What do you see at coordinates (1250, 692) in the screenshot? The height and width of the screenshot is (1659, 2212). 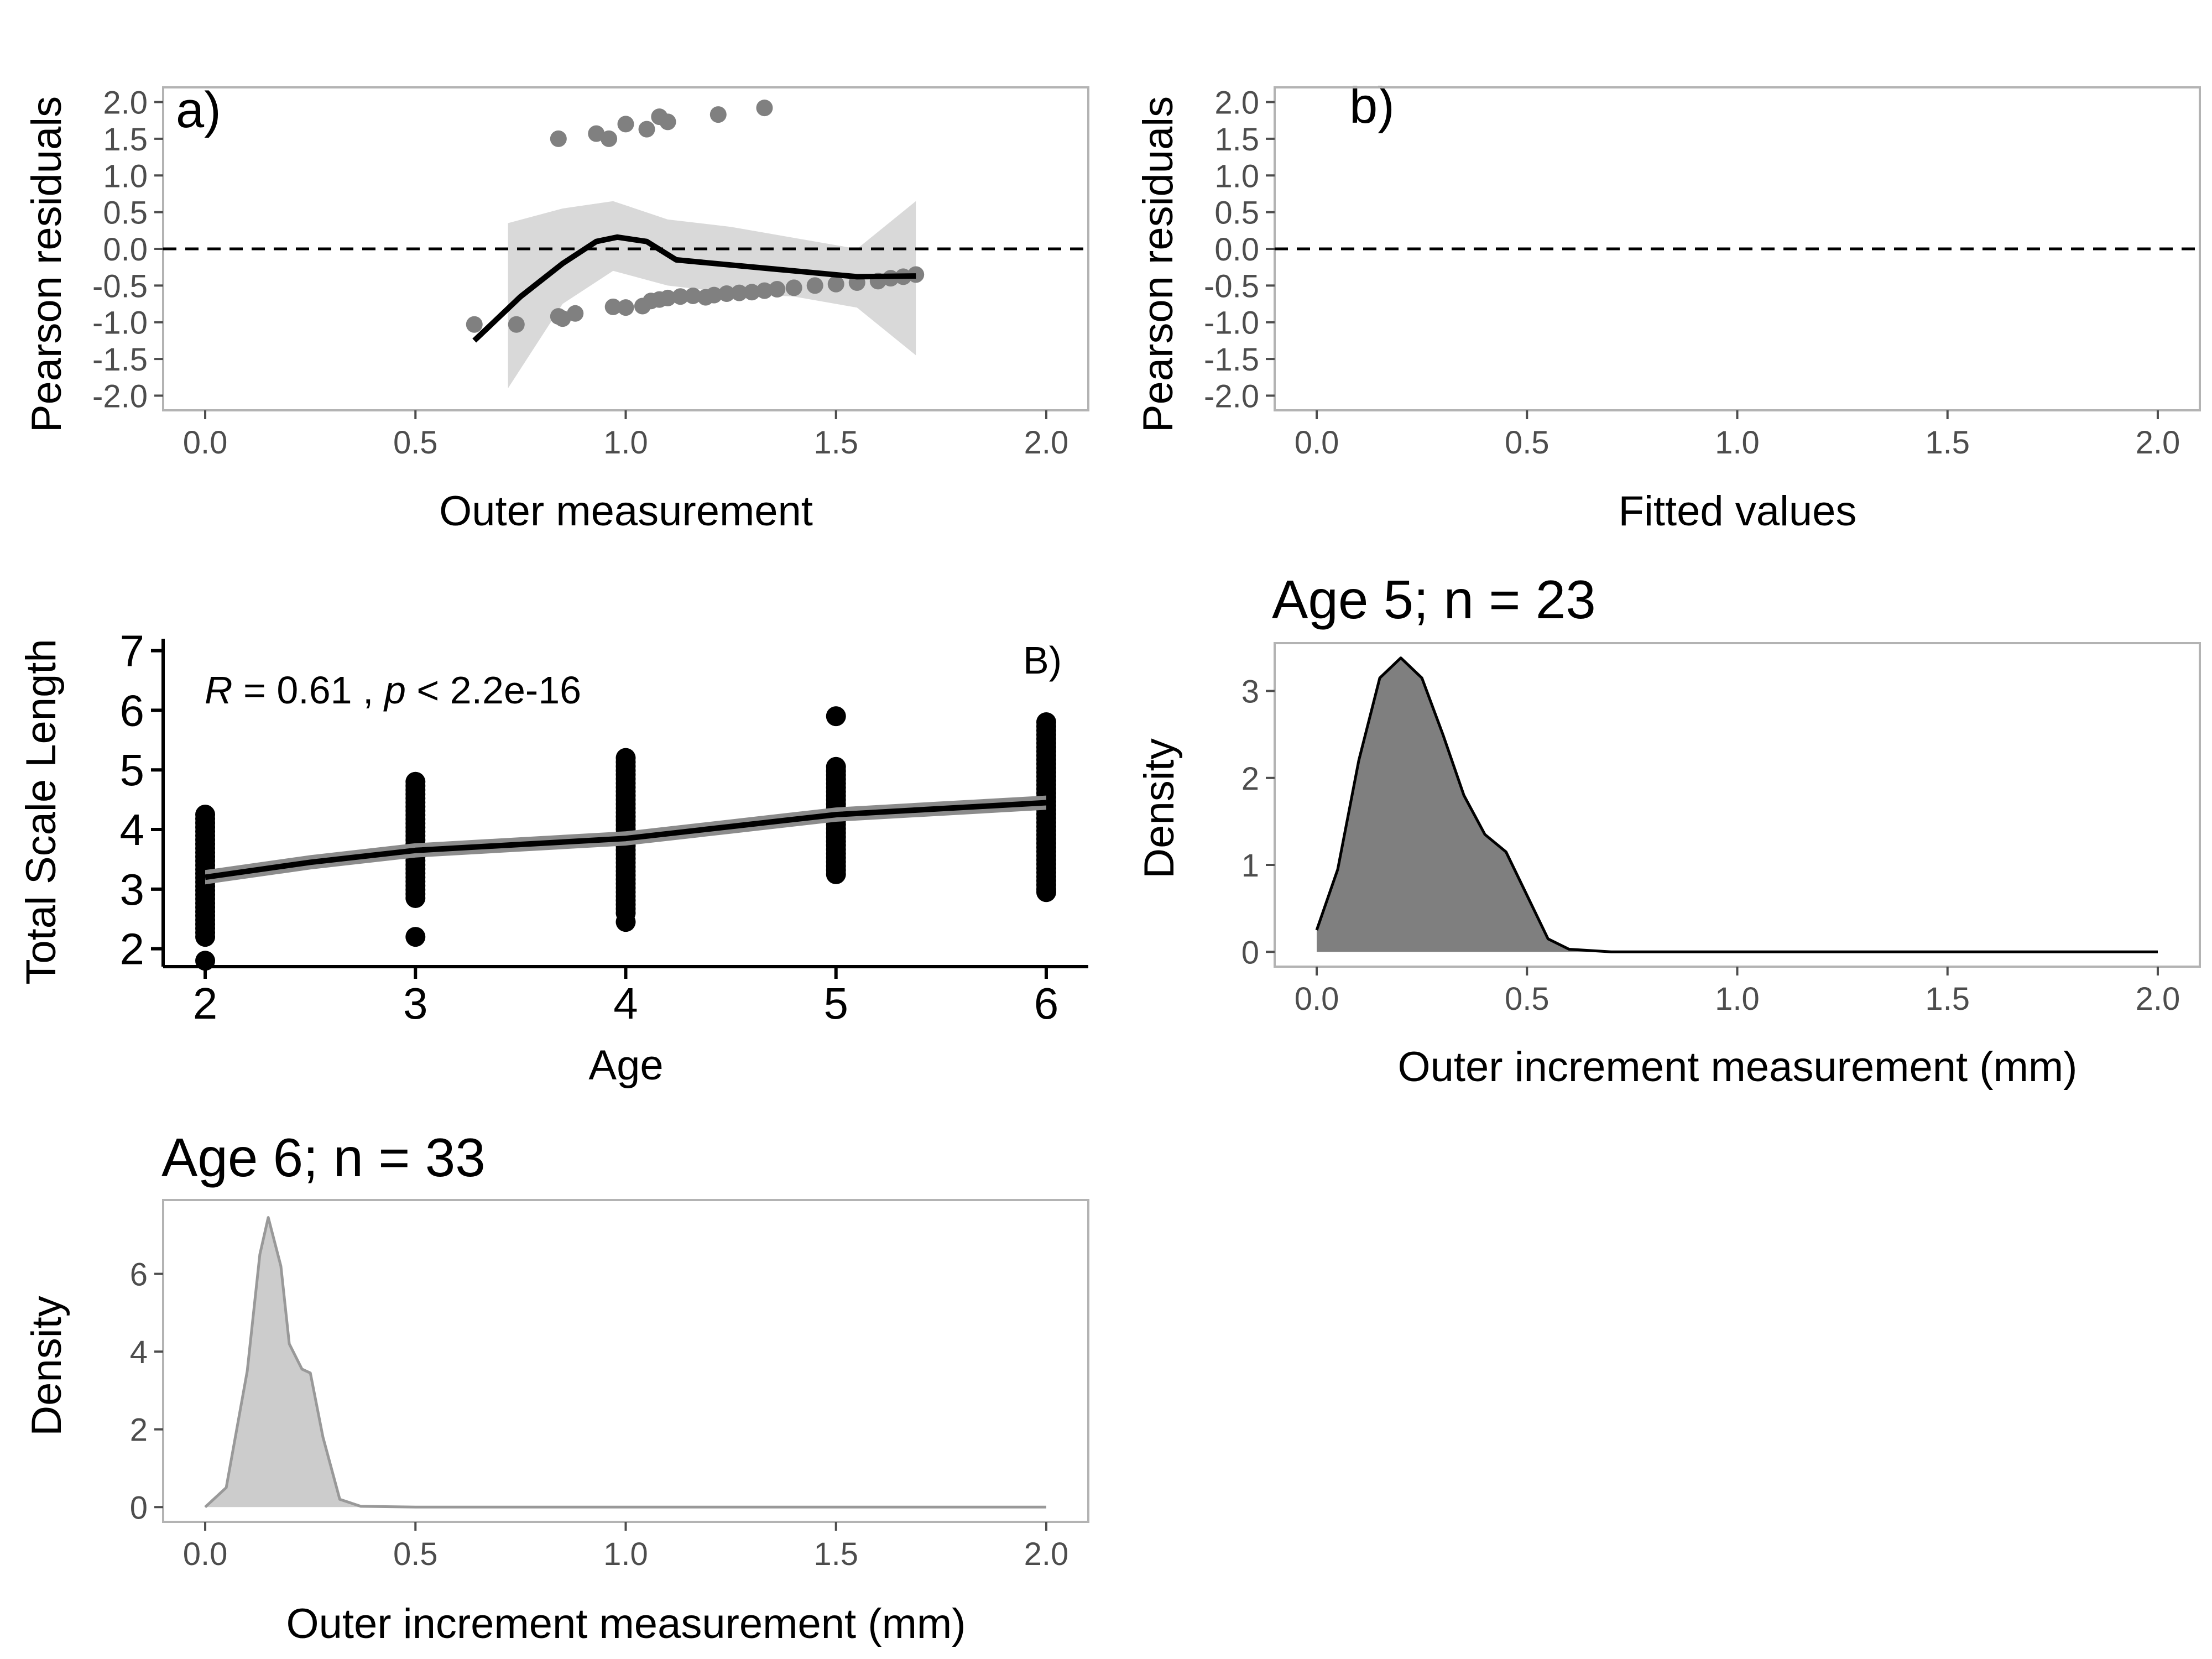 I see `panel-age5-ytick-label: 3` at bounding box center [1250, 692].